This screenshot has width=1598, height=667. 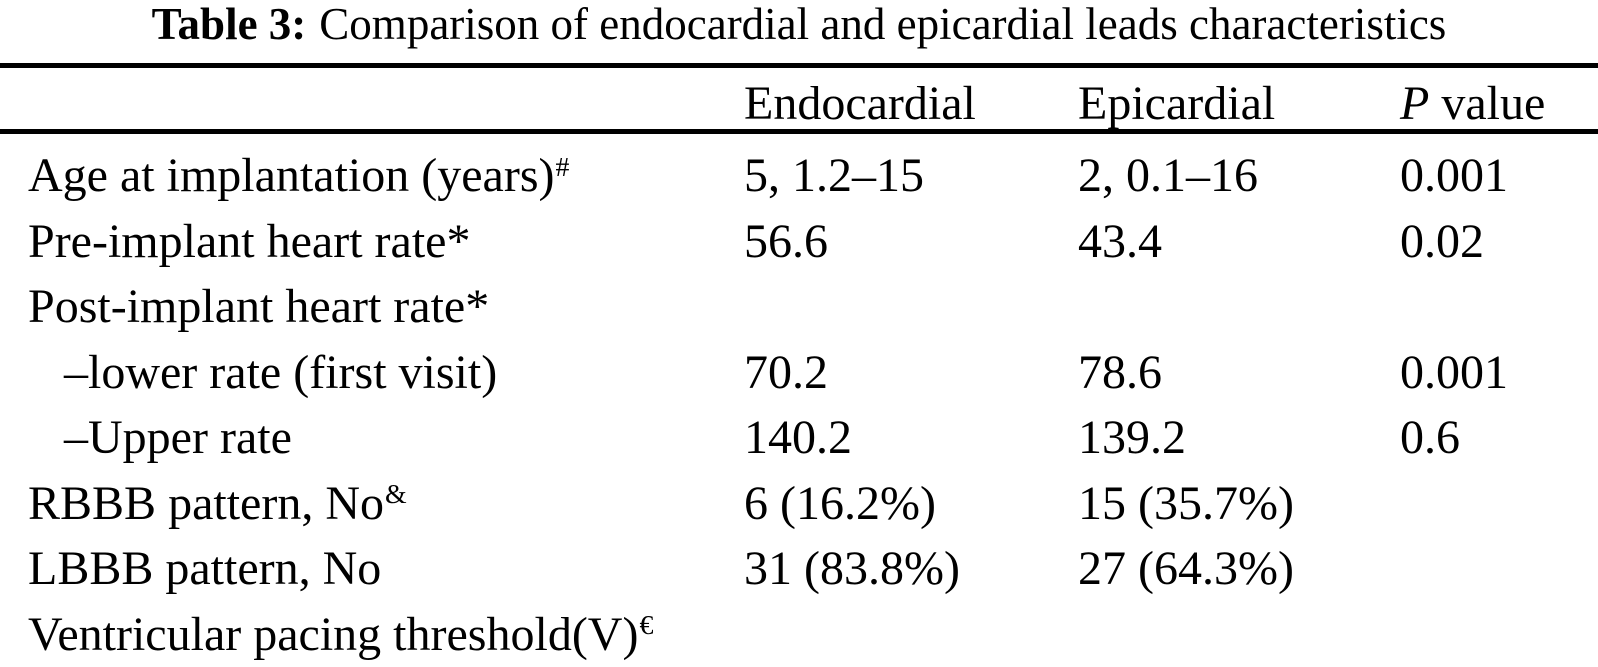 I want to click on row-label-cell: –Upper rate, so click(x=372, y=438).